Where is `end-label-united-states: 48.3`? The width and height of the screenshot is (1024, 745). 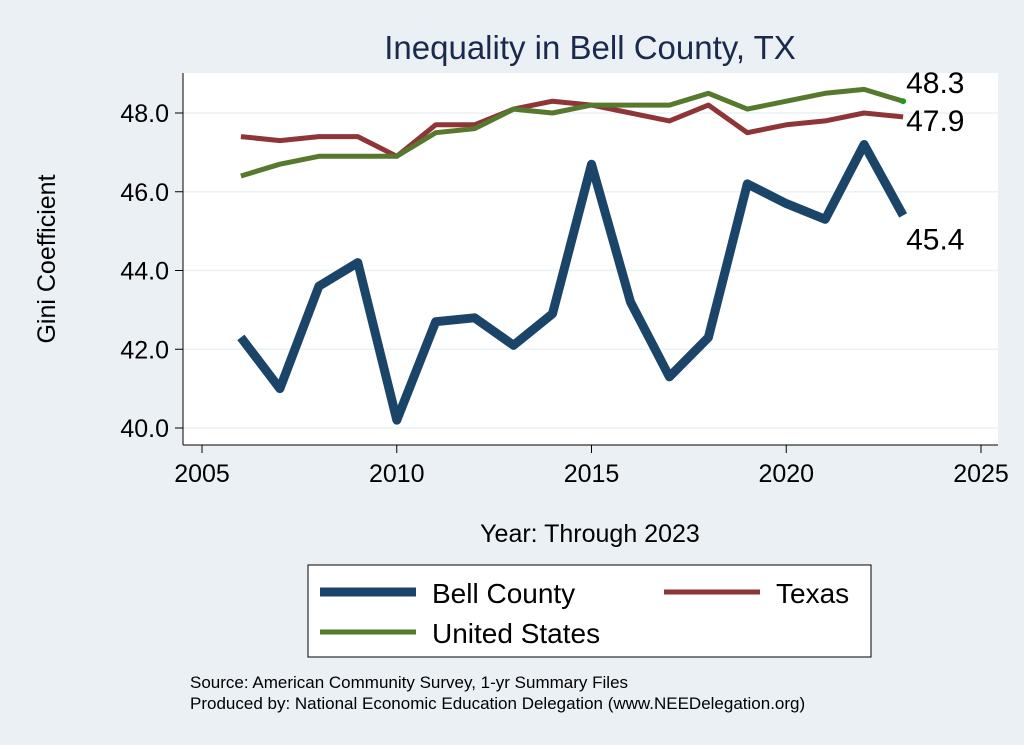 end-label-united-states: 48.3 is located at coordinates (935, 83).